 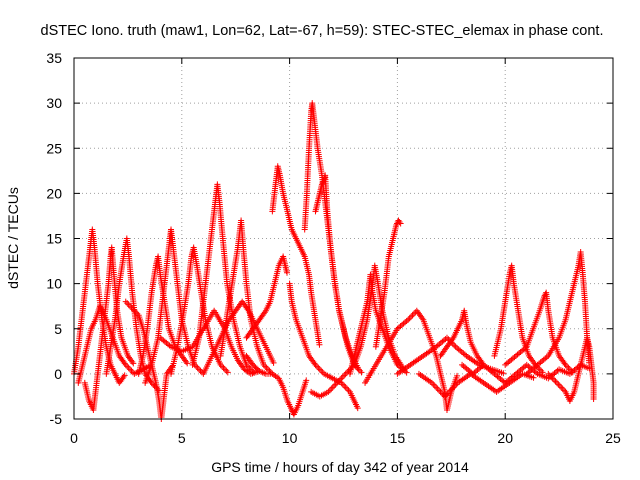 What do you see at coordinates (54, 58) in the screenshot?
I see `y-tick-label: 35` at bounding box center [54, 58].